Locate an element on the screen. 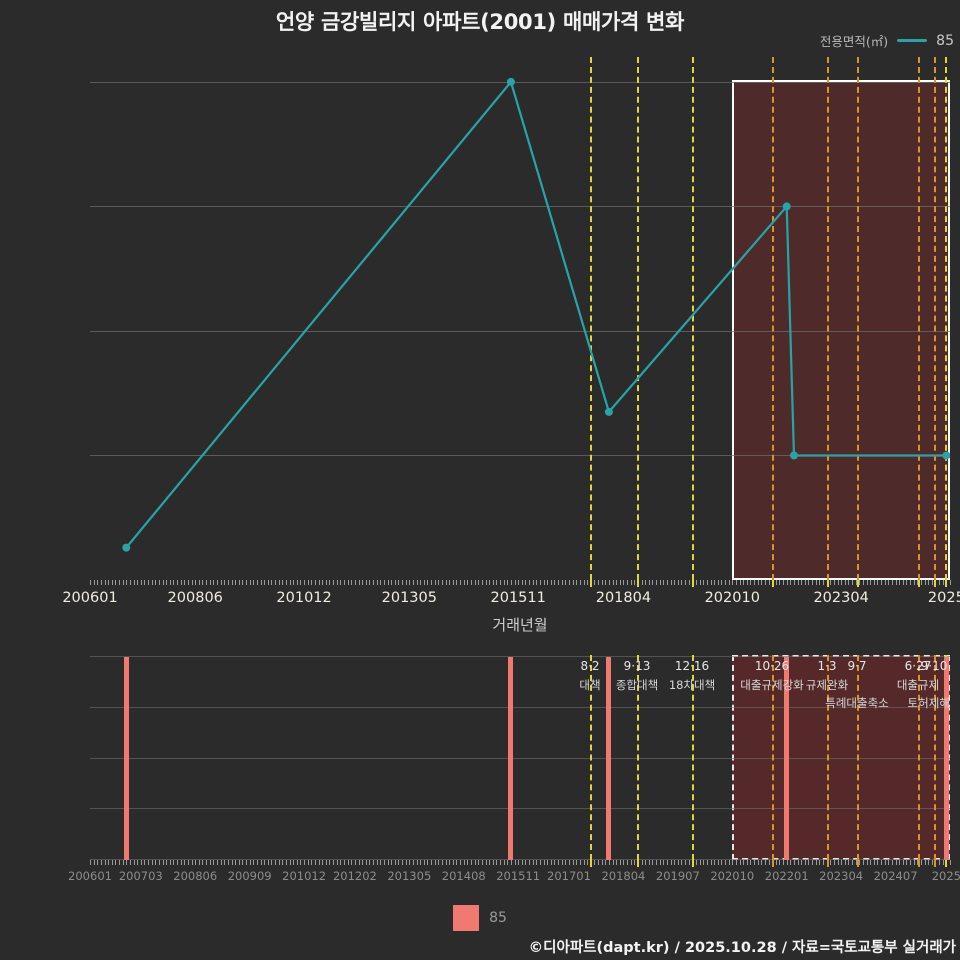  policy-date-label: 9·13 is located at coordinates (637, 666).